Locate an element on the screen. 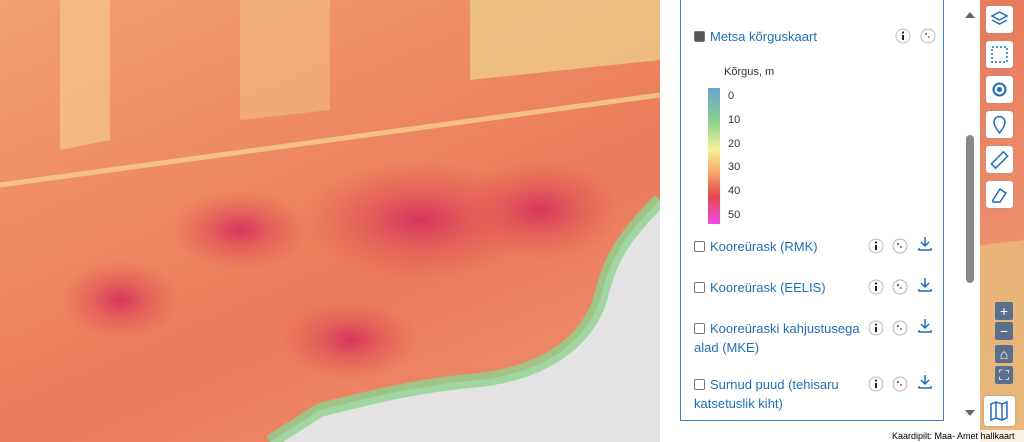 The height and width of the screenshot is (442, 1024). layer-row: Kooreürask (EELIS) is located at coordinates (784, 287).